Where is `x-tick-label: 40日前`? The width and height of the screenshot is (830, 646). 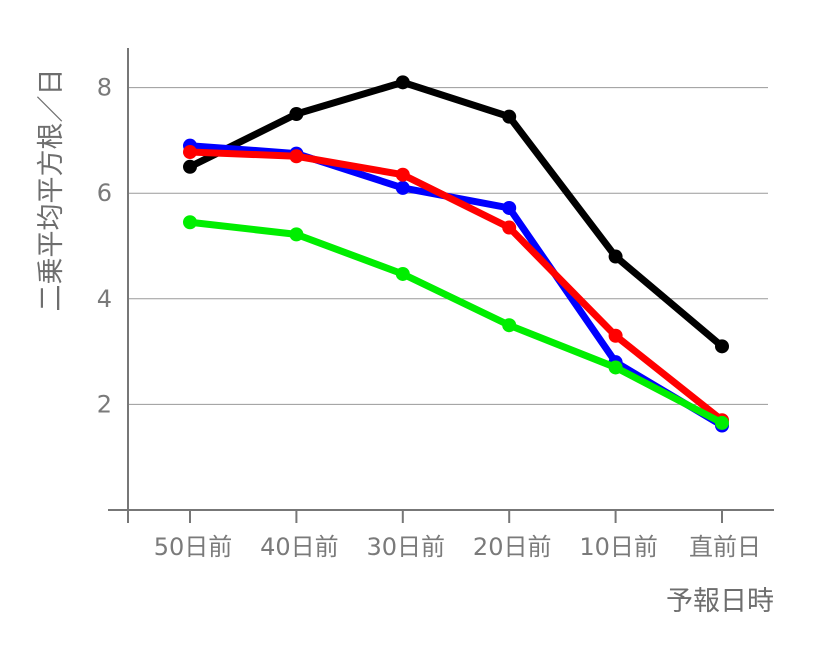 x-tick-label: 40日前 is located at coordinates (299, 547).